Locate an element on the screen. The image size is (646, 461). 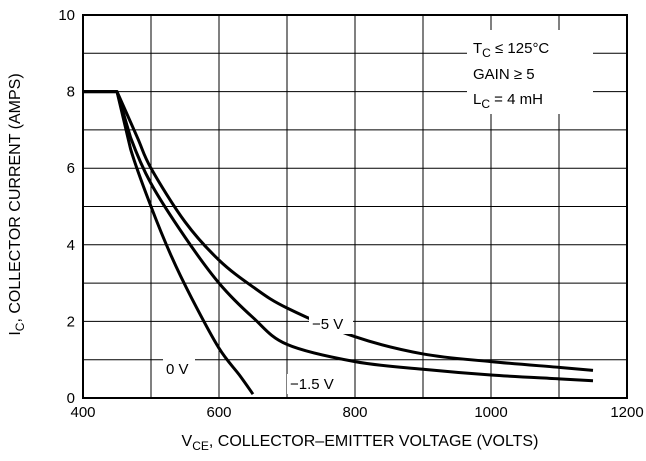
y-axis-label-main: I is located at coordinates (15, 333).